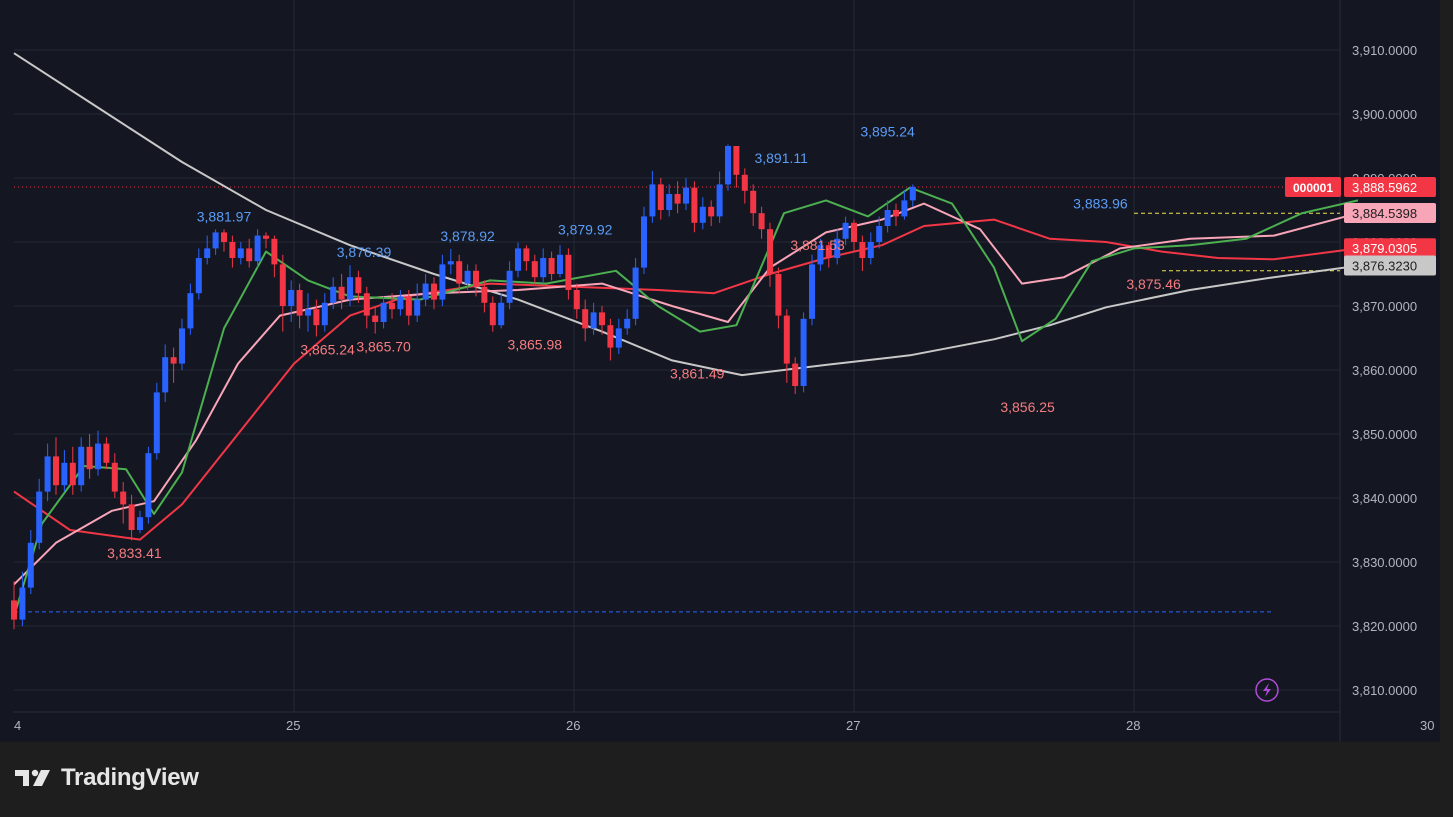 The image size is (1453, 817). What do you see at coordinates (467, 236) in the screenshot?
I see `high-label: 3,878.92` at bounding box center [467, 236].